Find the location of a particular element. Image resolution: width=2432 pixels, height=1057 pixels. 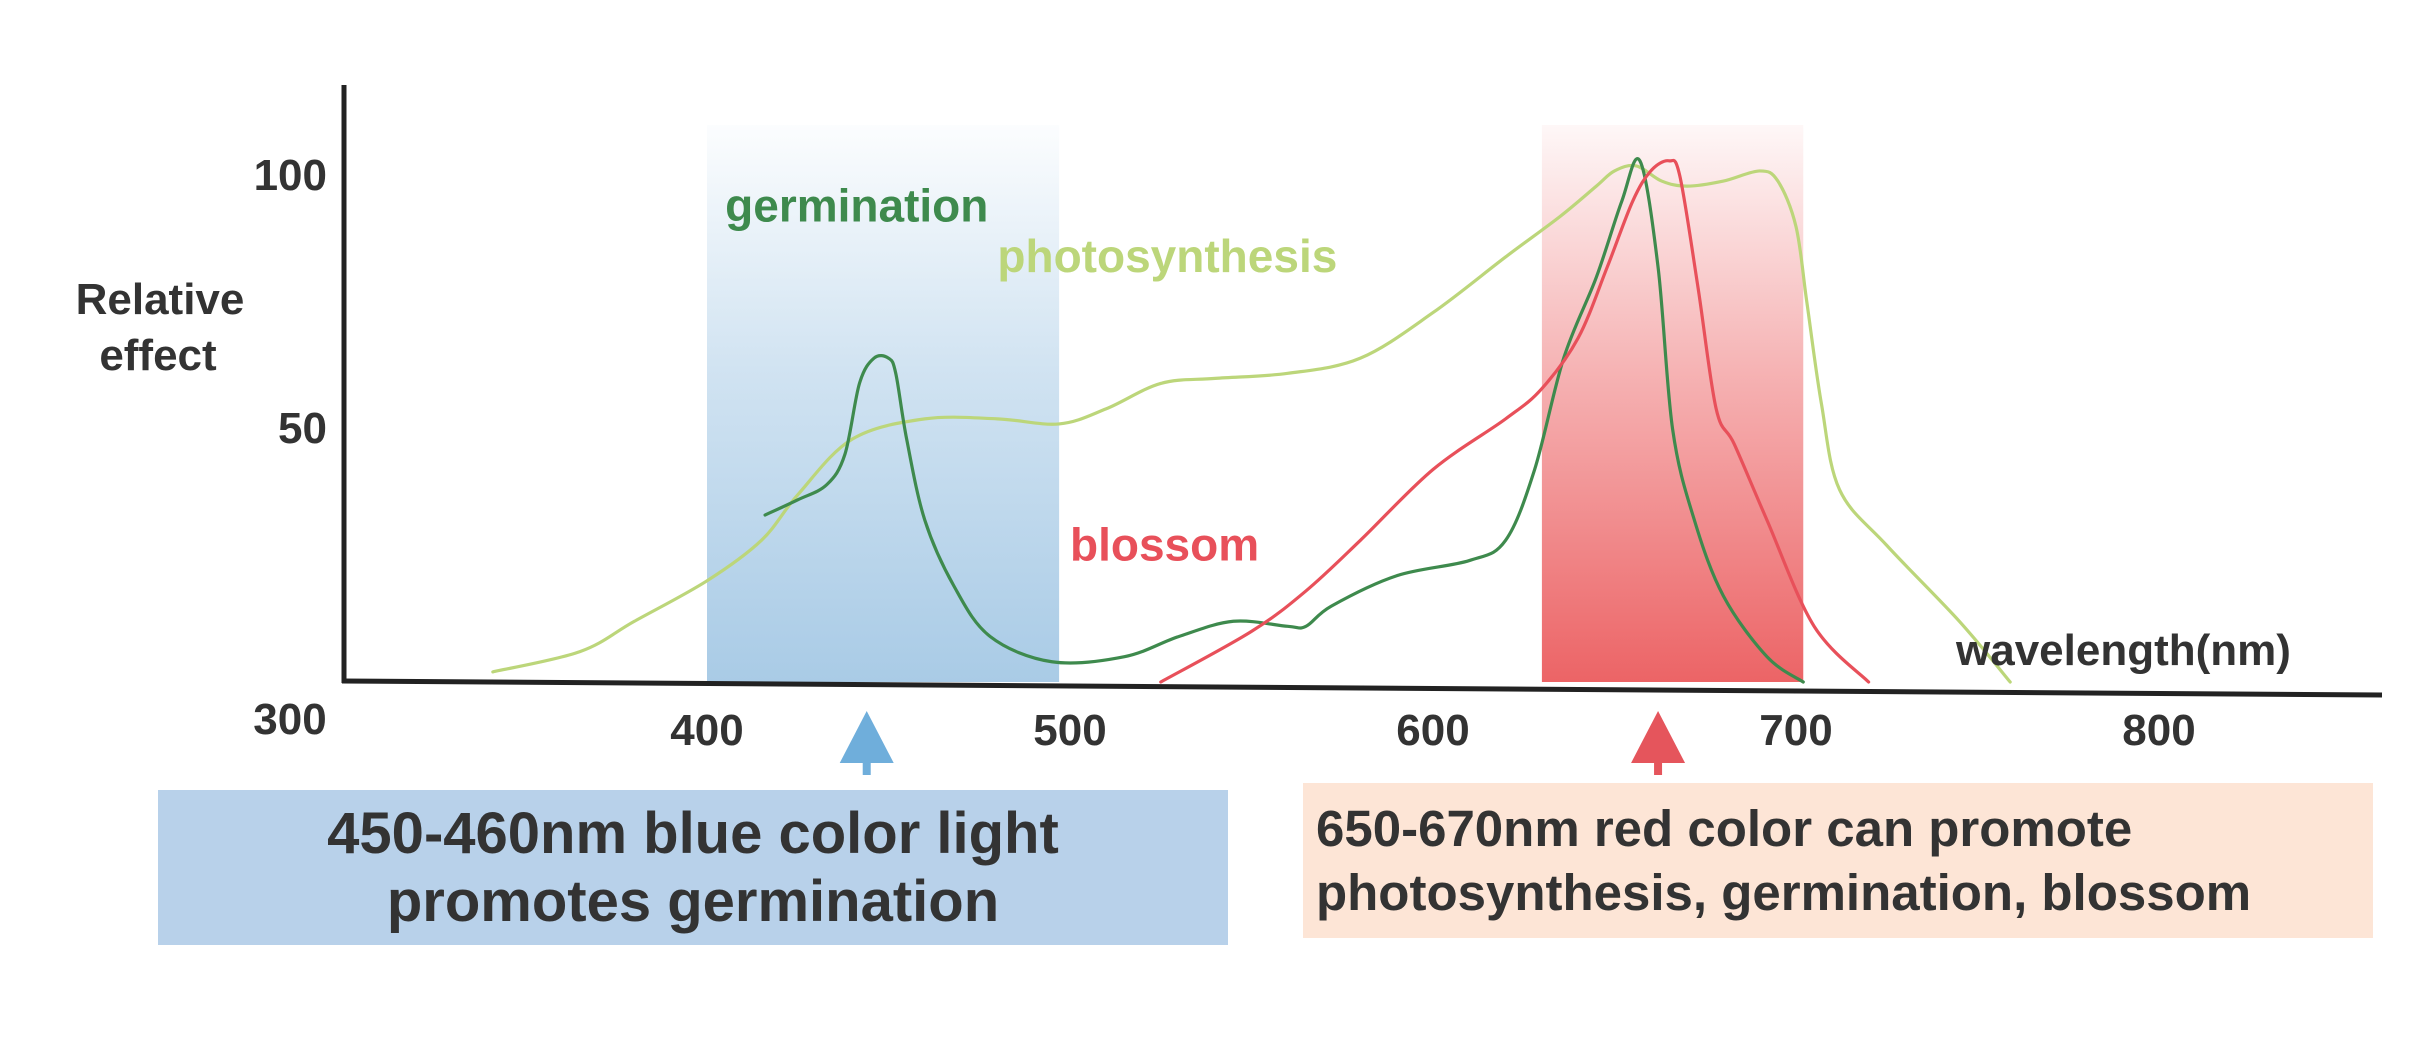

x-tick-700: 700 is located at coordinates (1795, 730).